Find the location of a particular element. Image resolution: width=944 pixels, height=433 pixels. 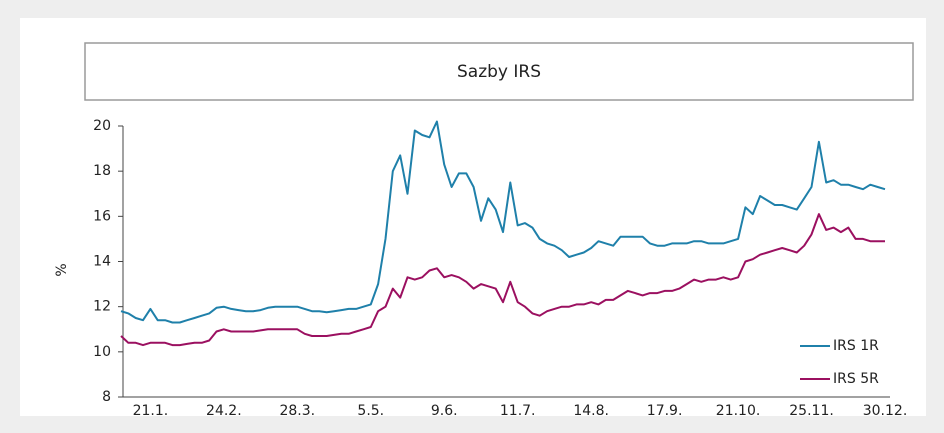

title-box is located at coordinates (499, 71).